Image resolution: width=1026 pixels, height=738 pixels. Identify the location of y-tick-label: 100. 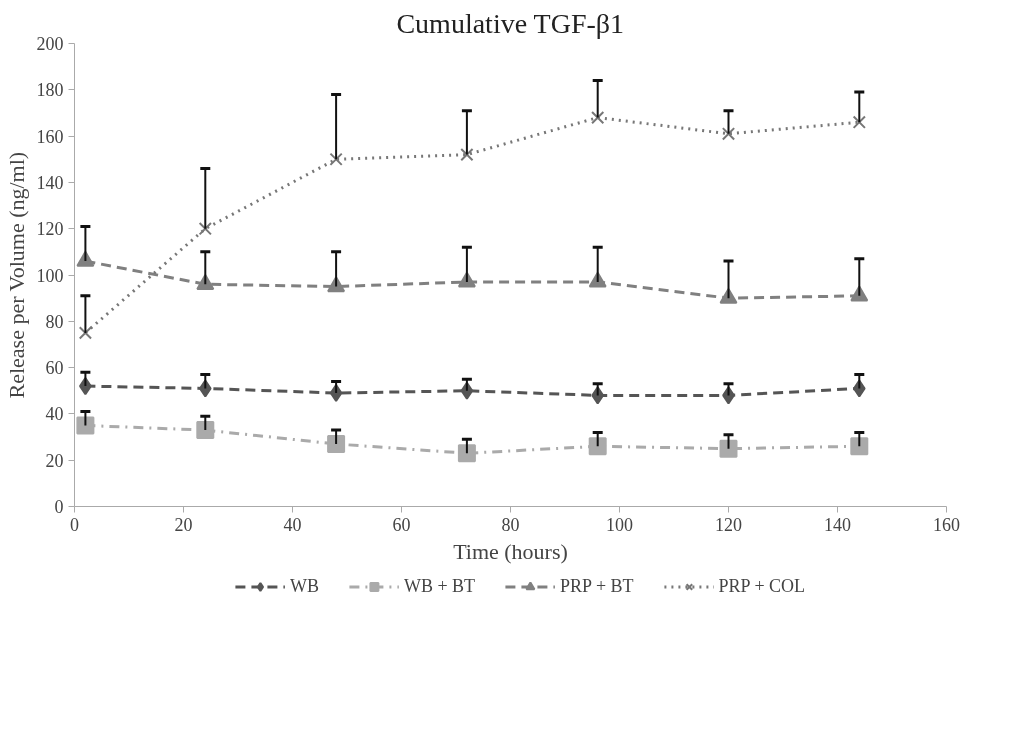
(50, 275).